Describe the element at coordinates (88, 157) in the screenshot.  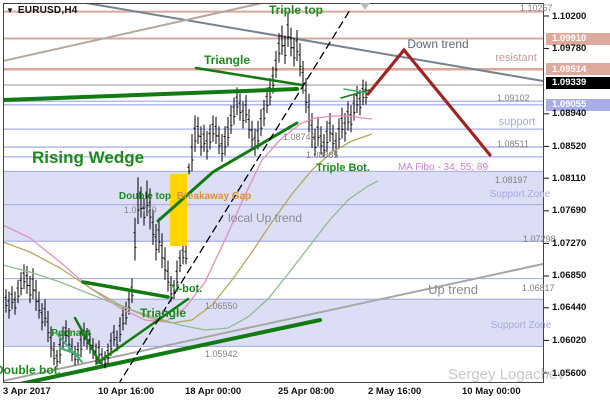
I see `annotation-rising-wedge: Rising Wedge` at that location.